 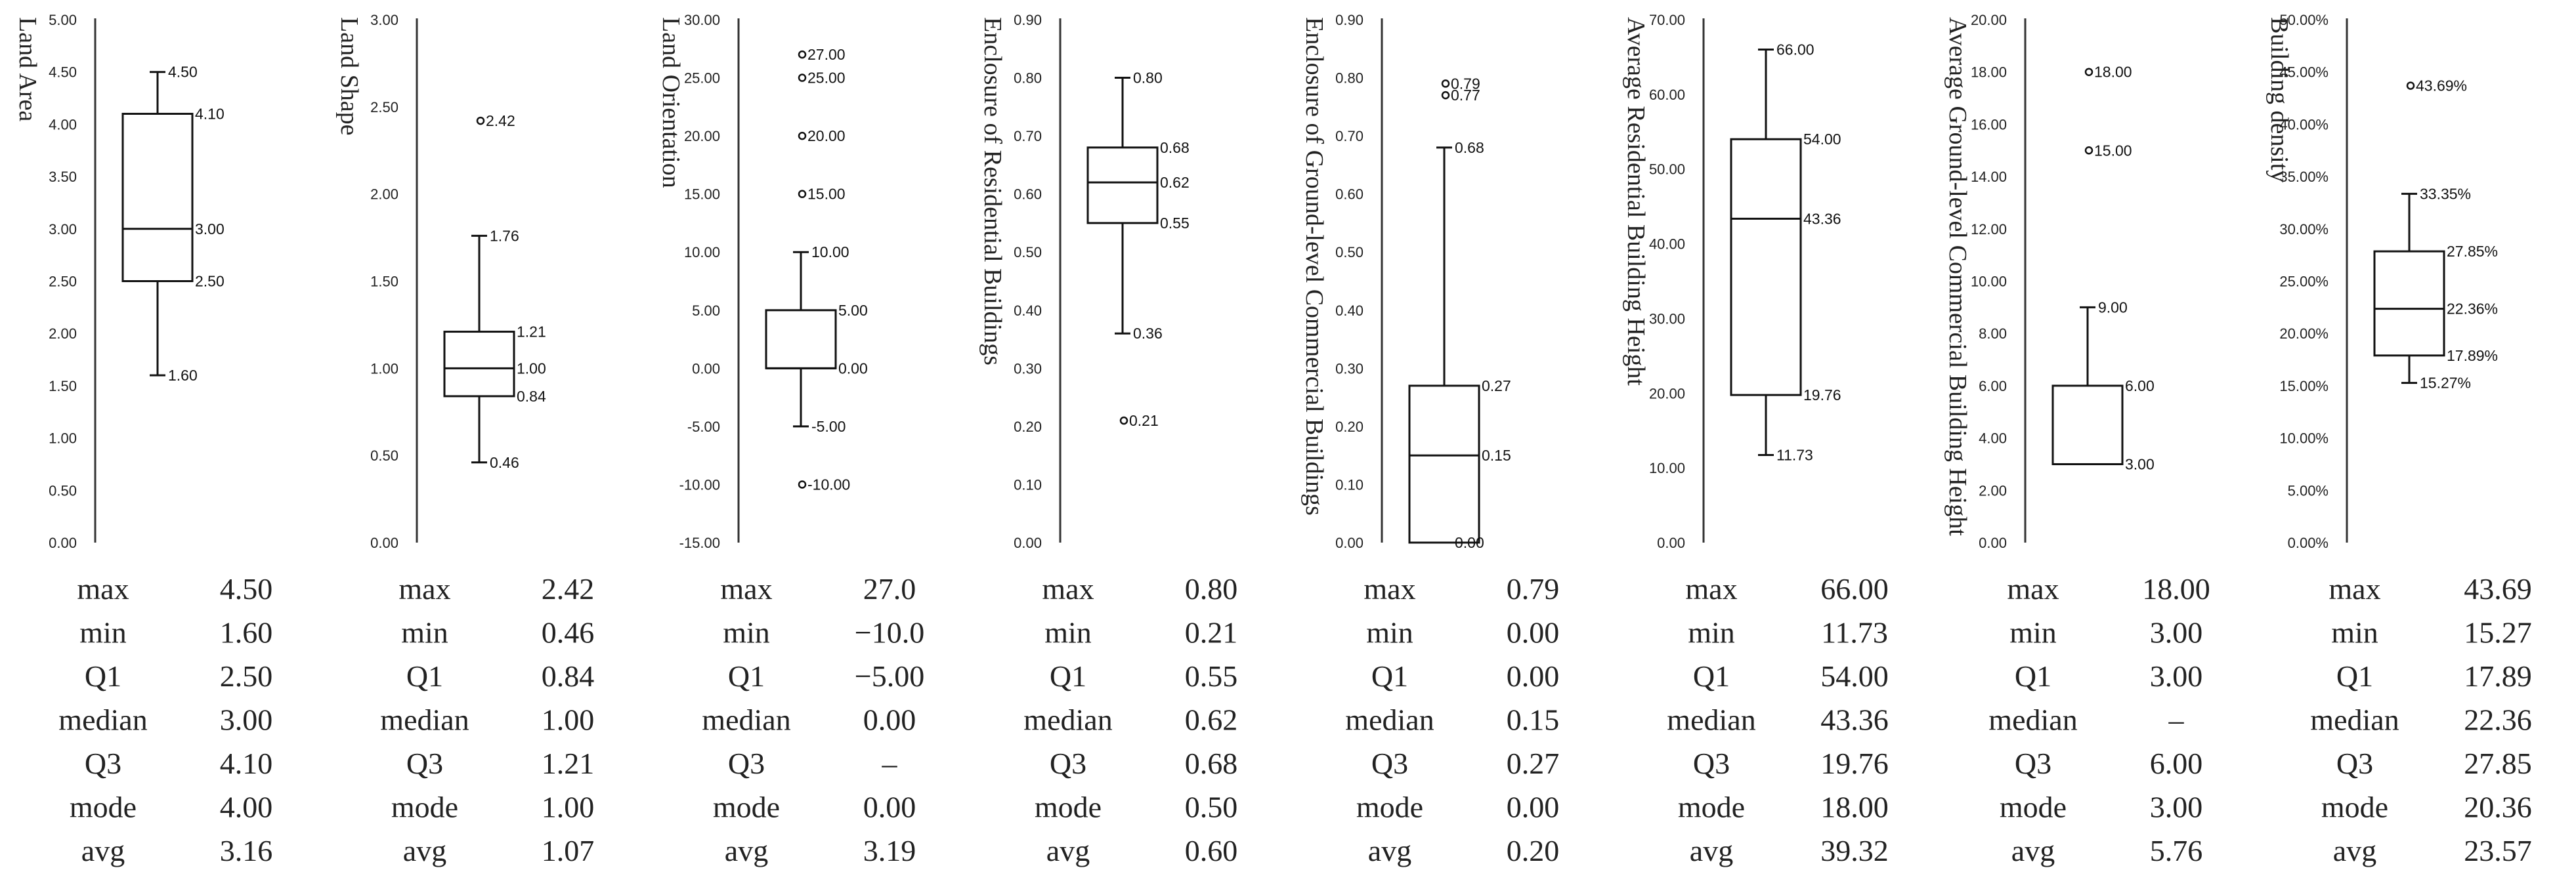 What do you see at coordinates (827, 54) in the screenshot?
I see `outlier-label: 27.00` at bounding box center [827, 54].